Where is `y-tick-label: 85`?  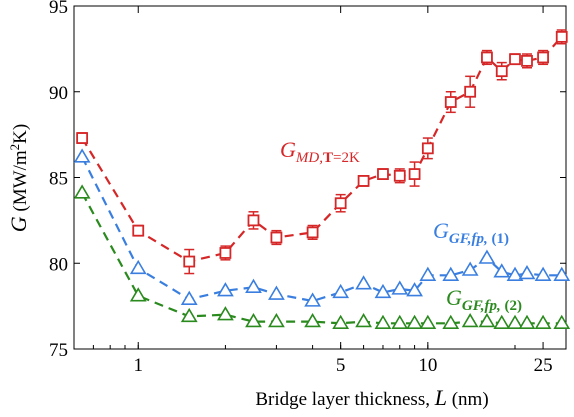 y-tick-label: 85 is located at coordinates (58, 179).